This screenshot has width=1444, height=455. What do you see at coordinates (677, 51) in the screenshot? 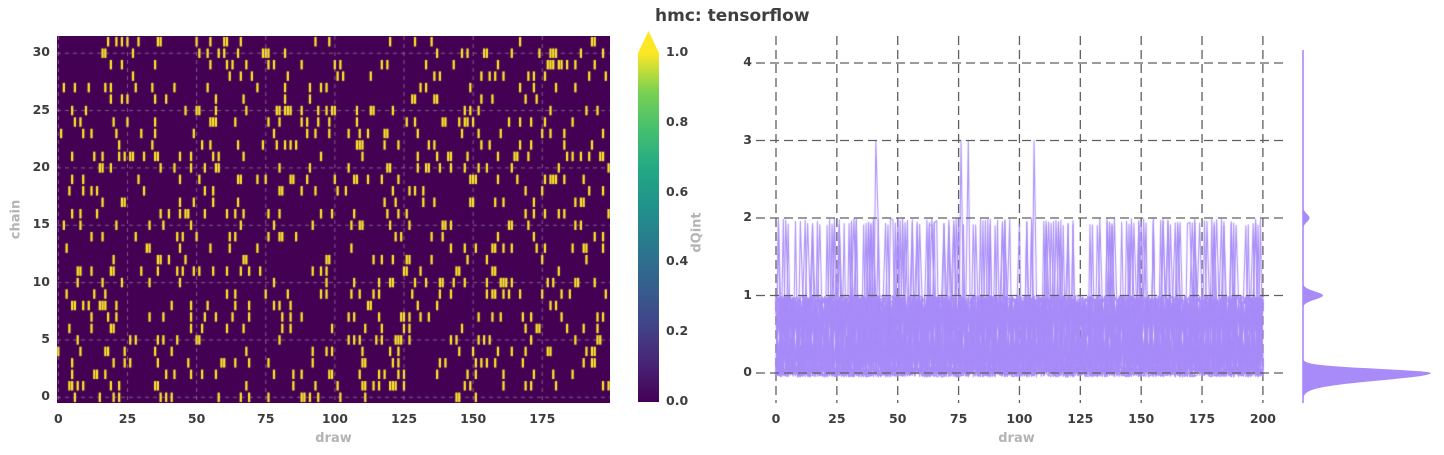
I see `tick-label: 1.0` at bounding box center [677, 51].